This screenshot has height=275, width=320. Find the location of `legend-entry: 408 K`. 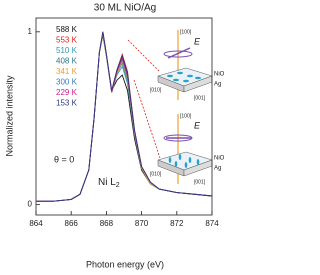

legend-entry: 408 K is located at coordinates (67, 61).